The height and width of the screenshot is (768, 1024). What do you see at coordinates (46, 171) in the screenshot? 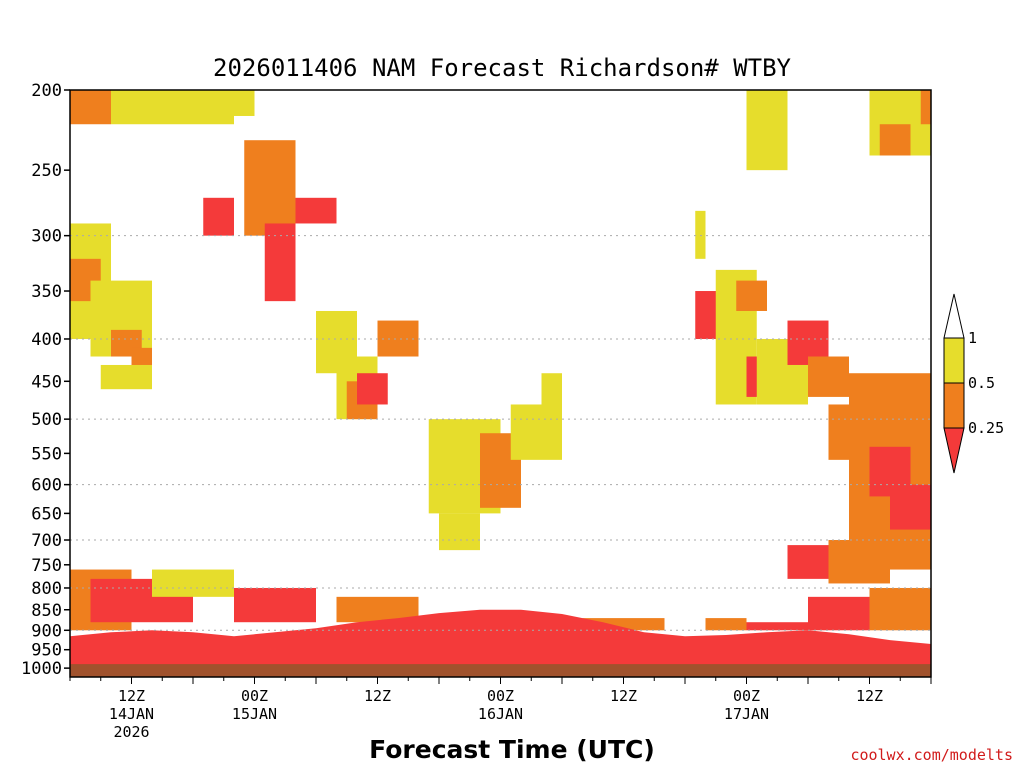
I see `y-tick-label-250: 250` at bounding box center [46, 171].